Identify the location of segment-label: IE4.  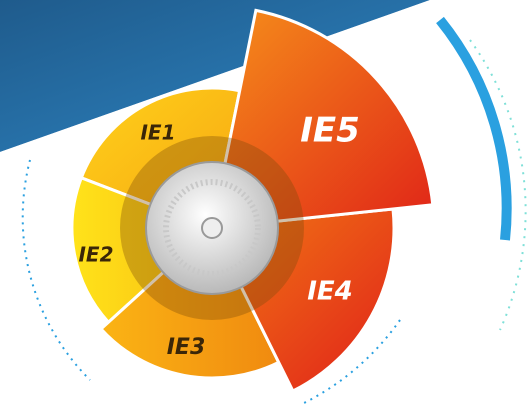
(330, 292).